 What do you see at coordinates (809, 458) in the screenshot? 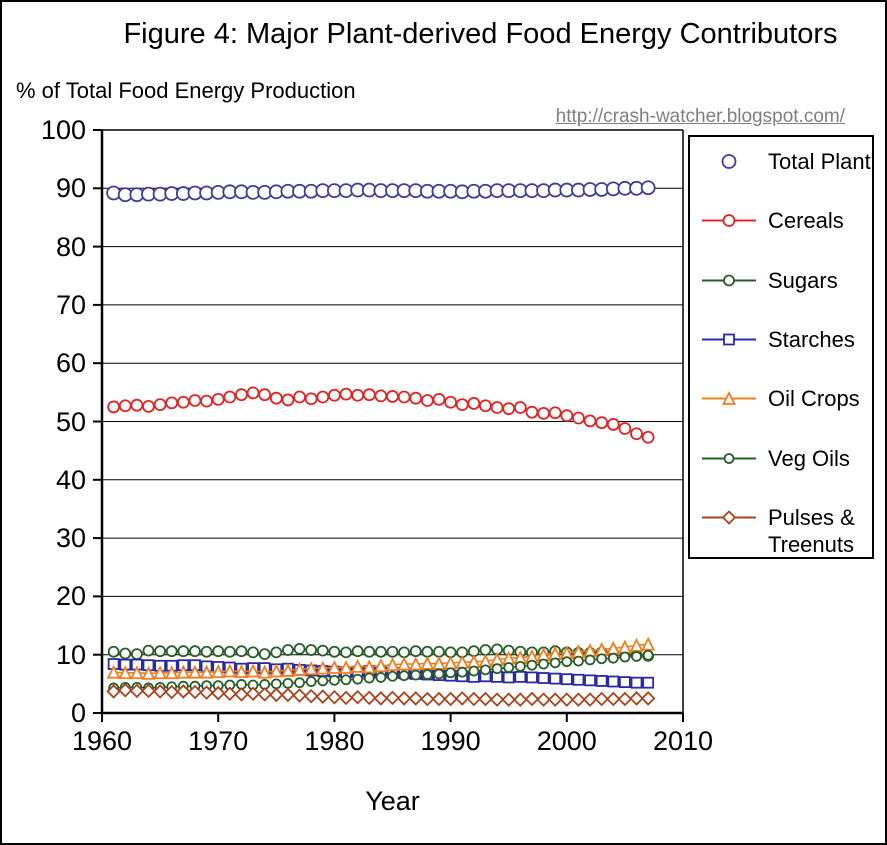
I see `legend-label: Veg Oils` at bounding box center [809, 458].